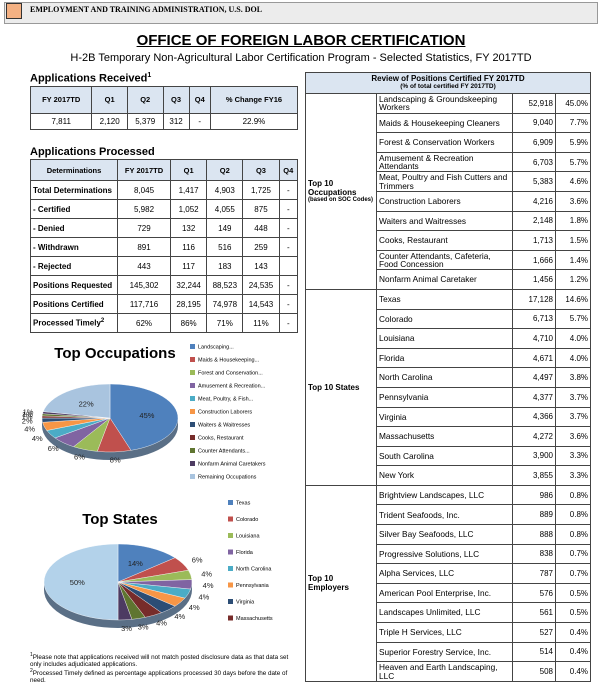 The image size is (602, 698). What do you see at coordinates (444, 162) in the screenshot?
I see `name-cell: Amusement & Recreation Attendants` at bounding box center [444, 162].